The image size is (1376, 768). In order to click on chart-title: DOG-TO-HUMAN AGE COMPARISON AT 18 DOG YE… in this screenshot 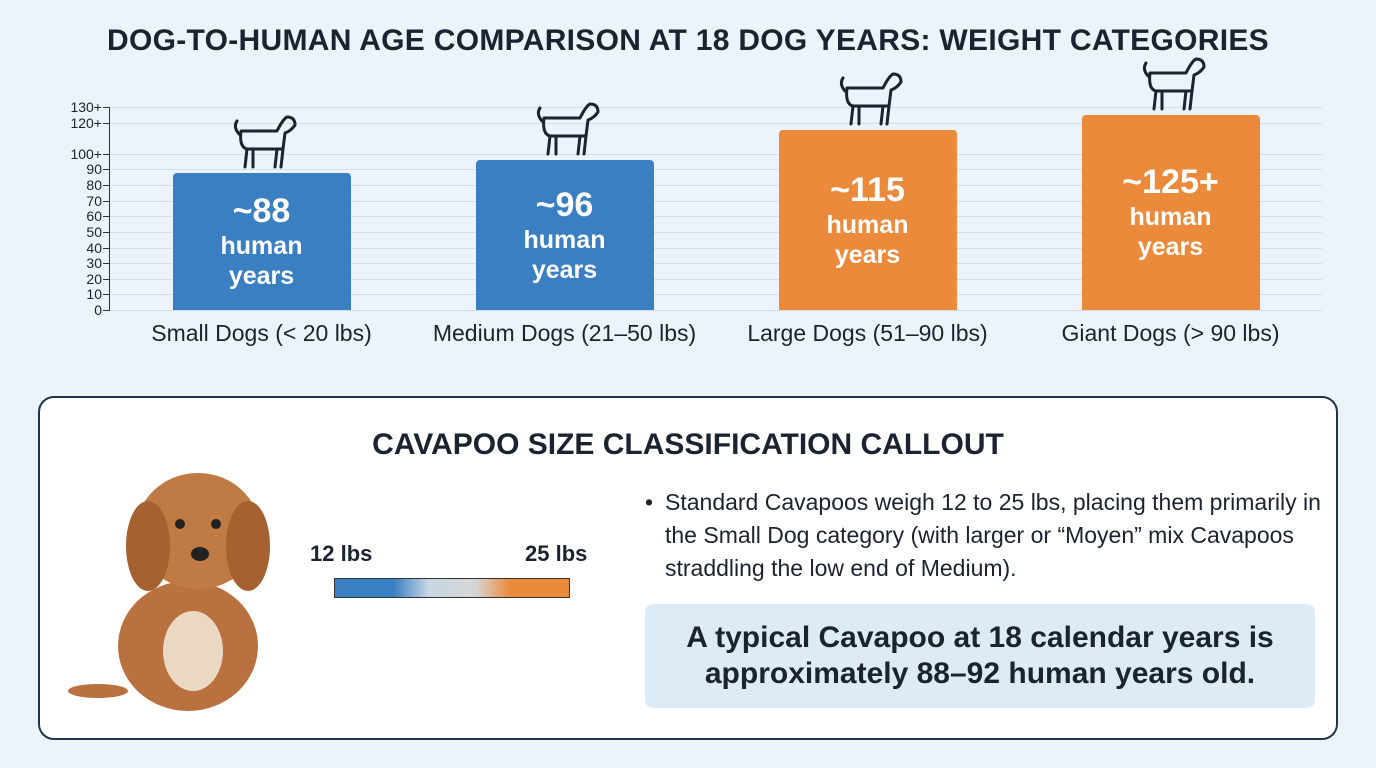, I will do `click(688, 40)`.